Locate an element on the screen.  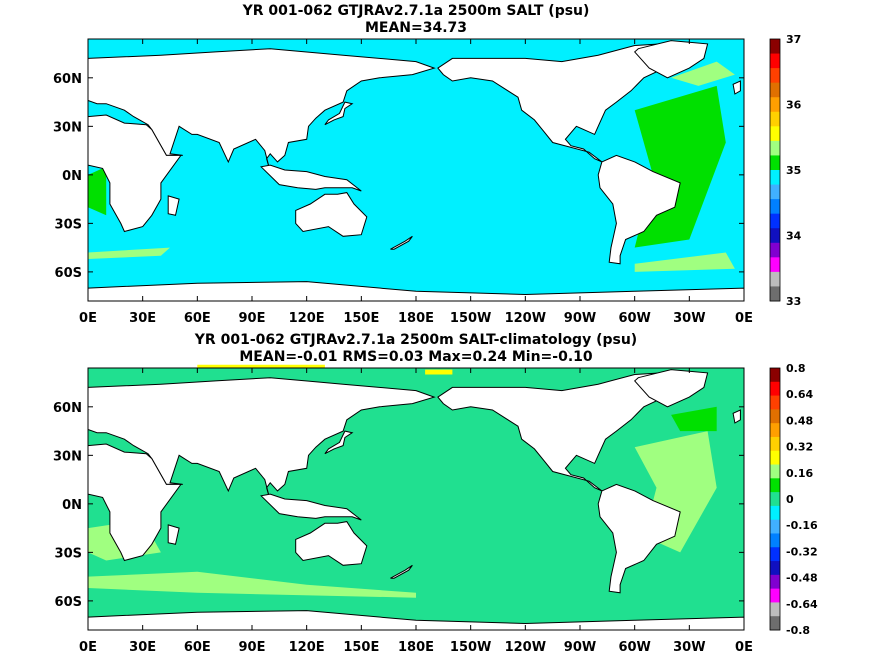
colorbar-tick-label: -0.64 is located at coordinates (802, 604).